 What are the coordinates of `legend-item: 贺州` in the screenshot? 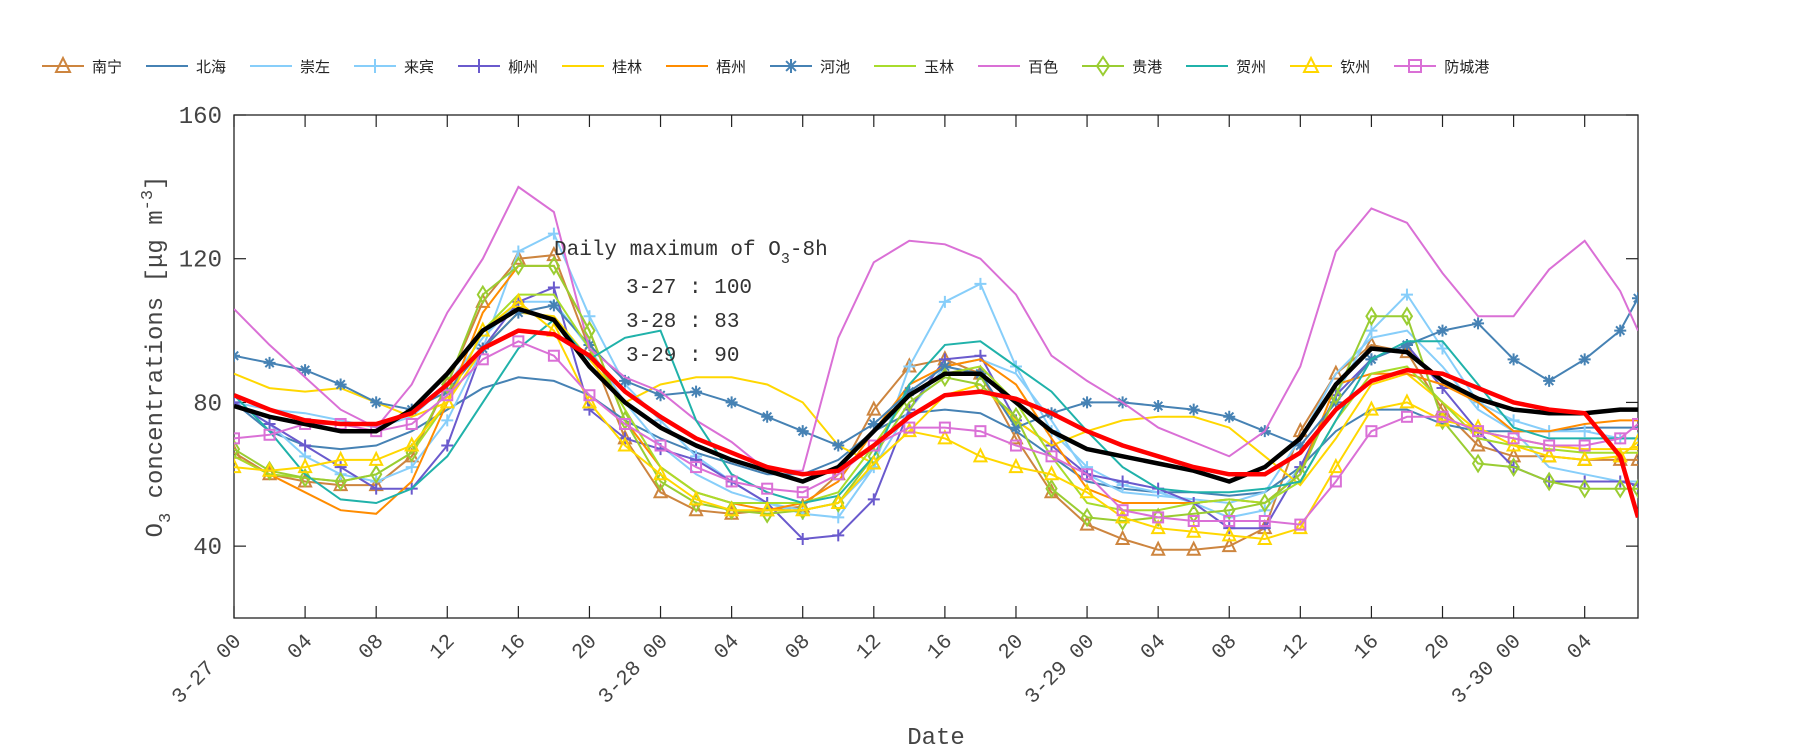 It's located at (1225, 66).